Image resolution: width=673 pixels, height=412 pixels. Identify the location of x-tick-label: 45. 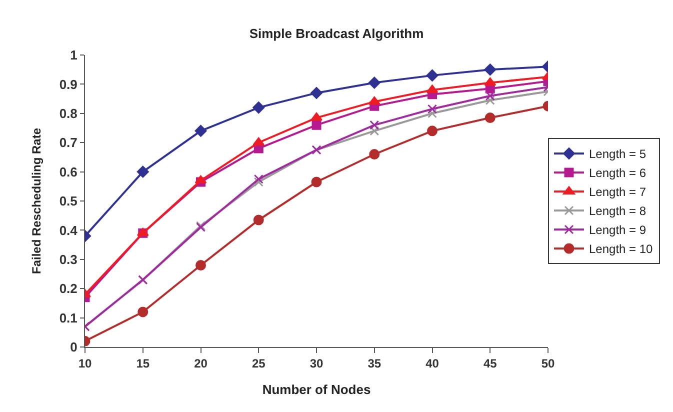
(490, 363).